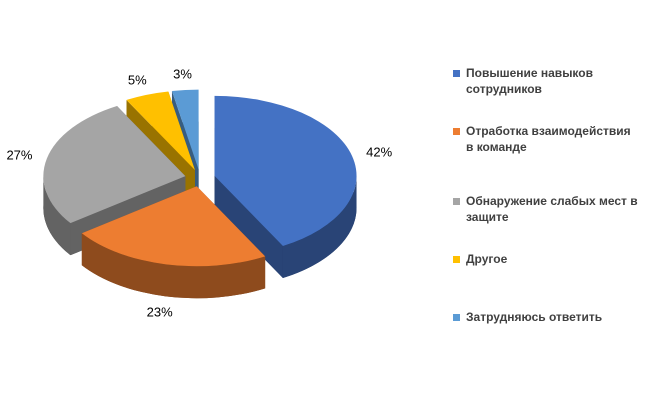  Describe the element at coordinates (487, 259) in the screenshot. I see `legend-label: Другое` at that location.